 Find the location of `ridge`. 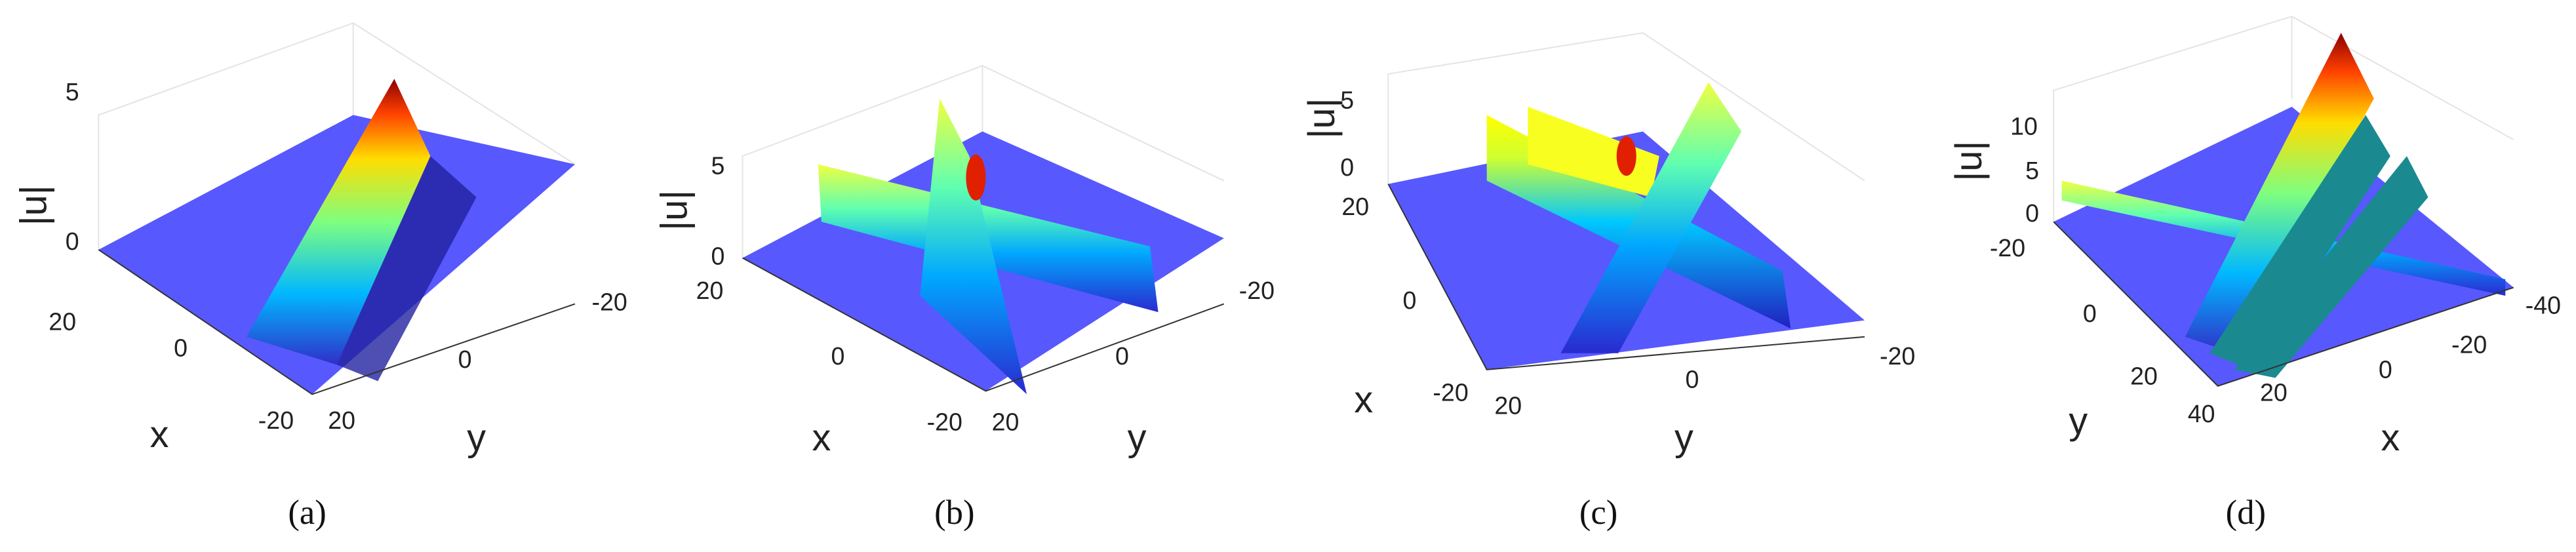

ridge is located at coordinates (338, 222).